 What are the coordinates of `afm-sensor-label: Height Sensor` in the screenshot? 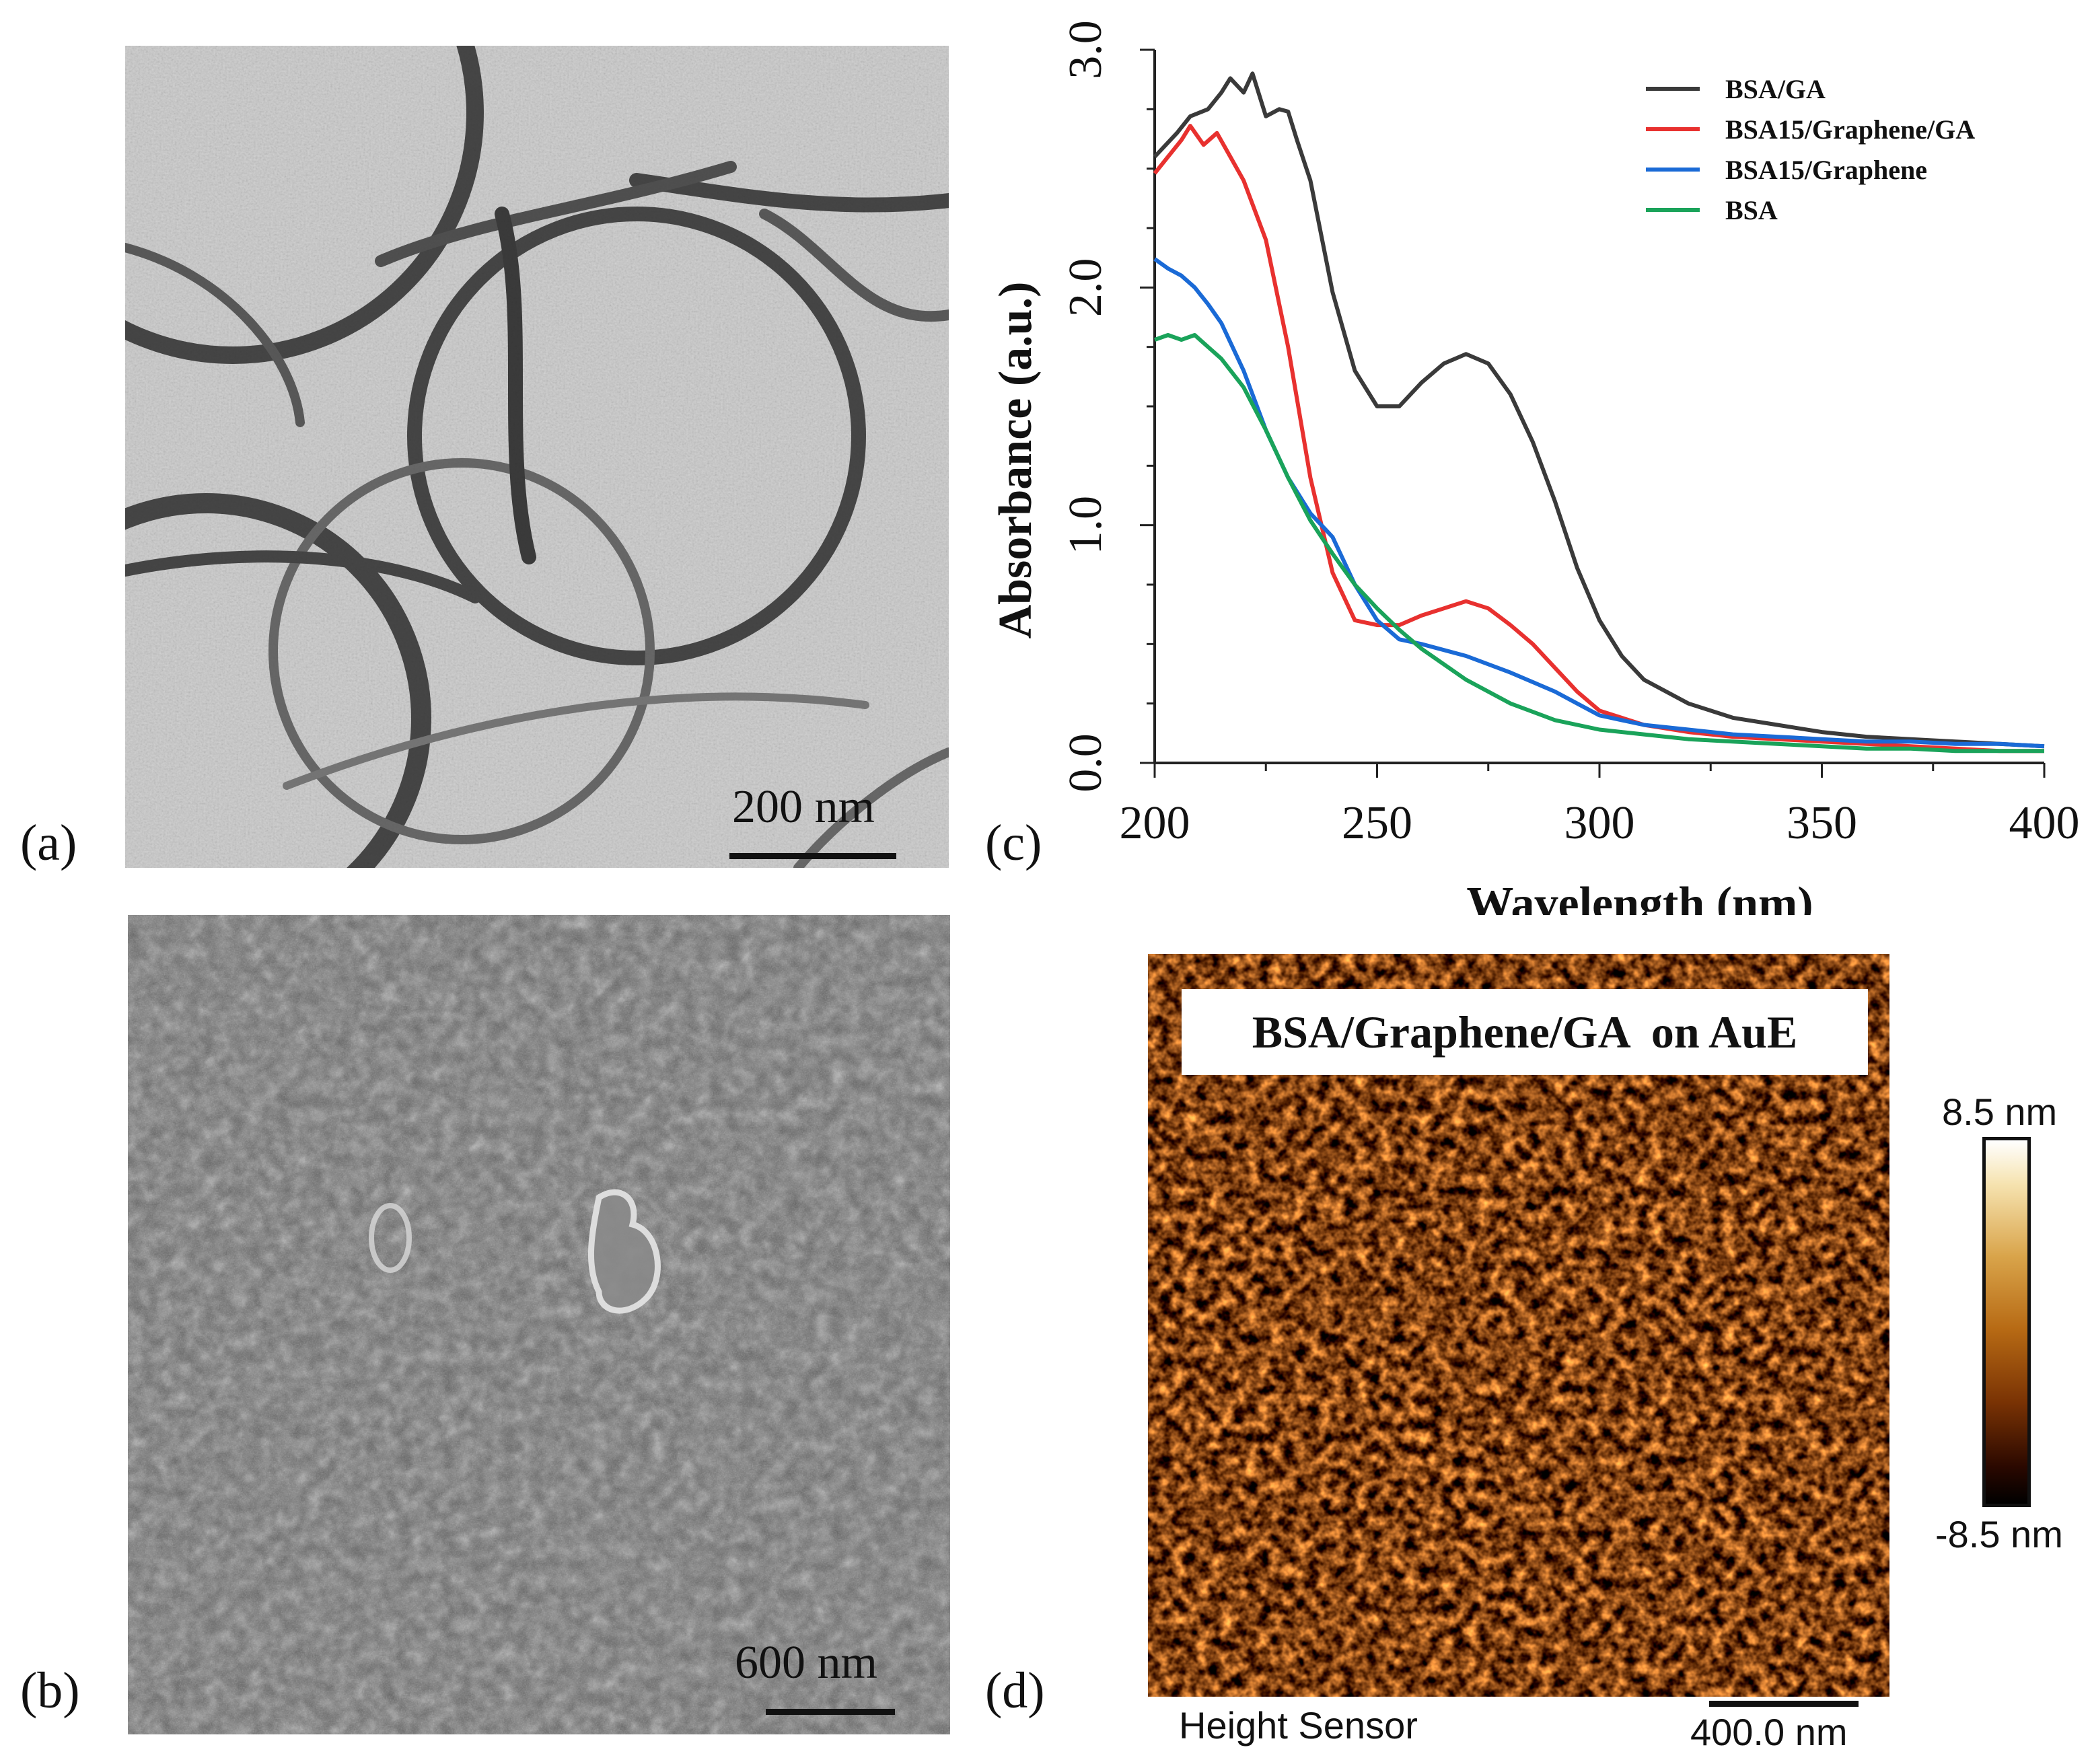 It's located at (1298, 1726).